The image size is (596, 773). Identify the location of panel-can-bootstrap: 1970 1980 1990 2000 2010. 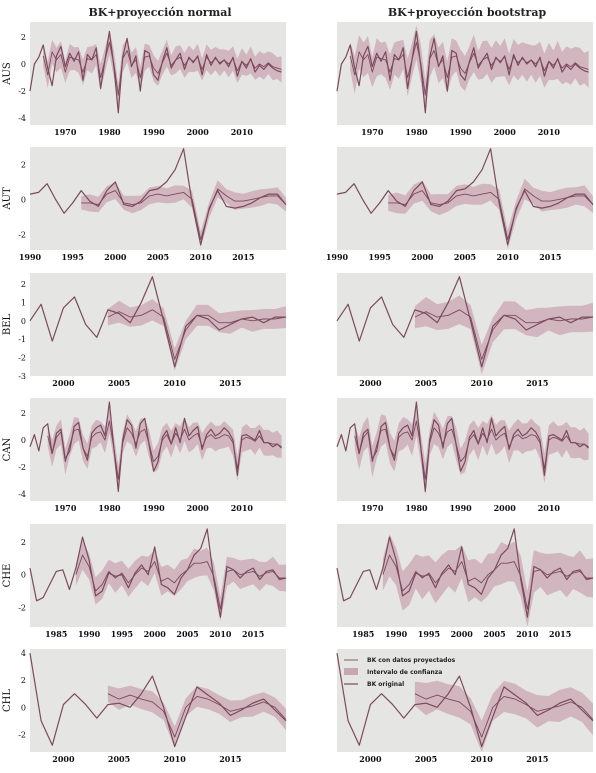
(464, 455).